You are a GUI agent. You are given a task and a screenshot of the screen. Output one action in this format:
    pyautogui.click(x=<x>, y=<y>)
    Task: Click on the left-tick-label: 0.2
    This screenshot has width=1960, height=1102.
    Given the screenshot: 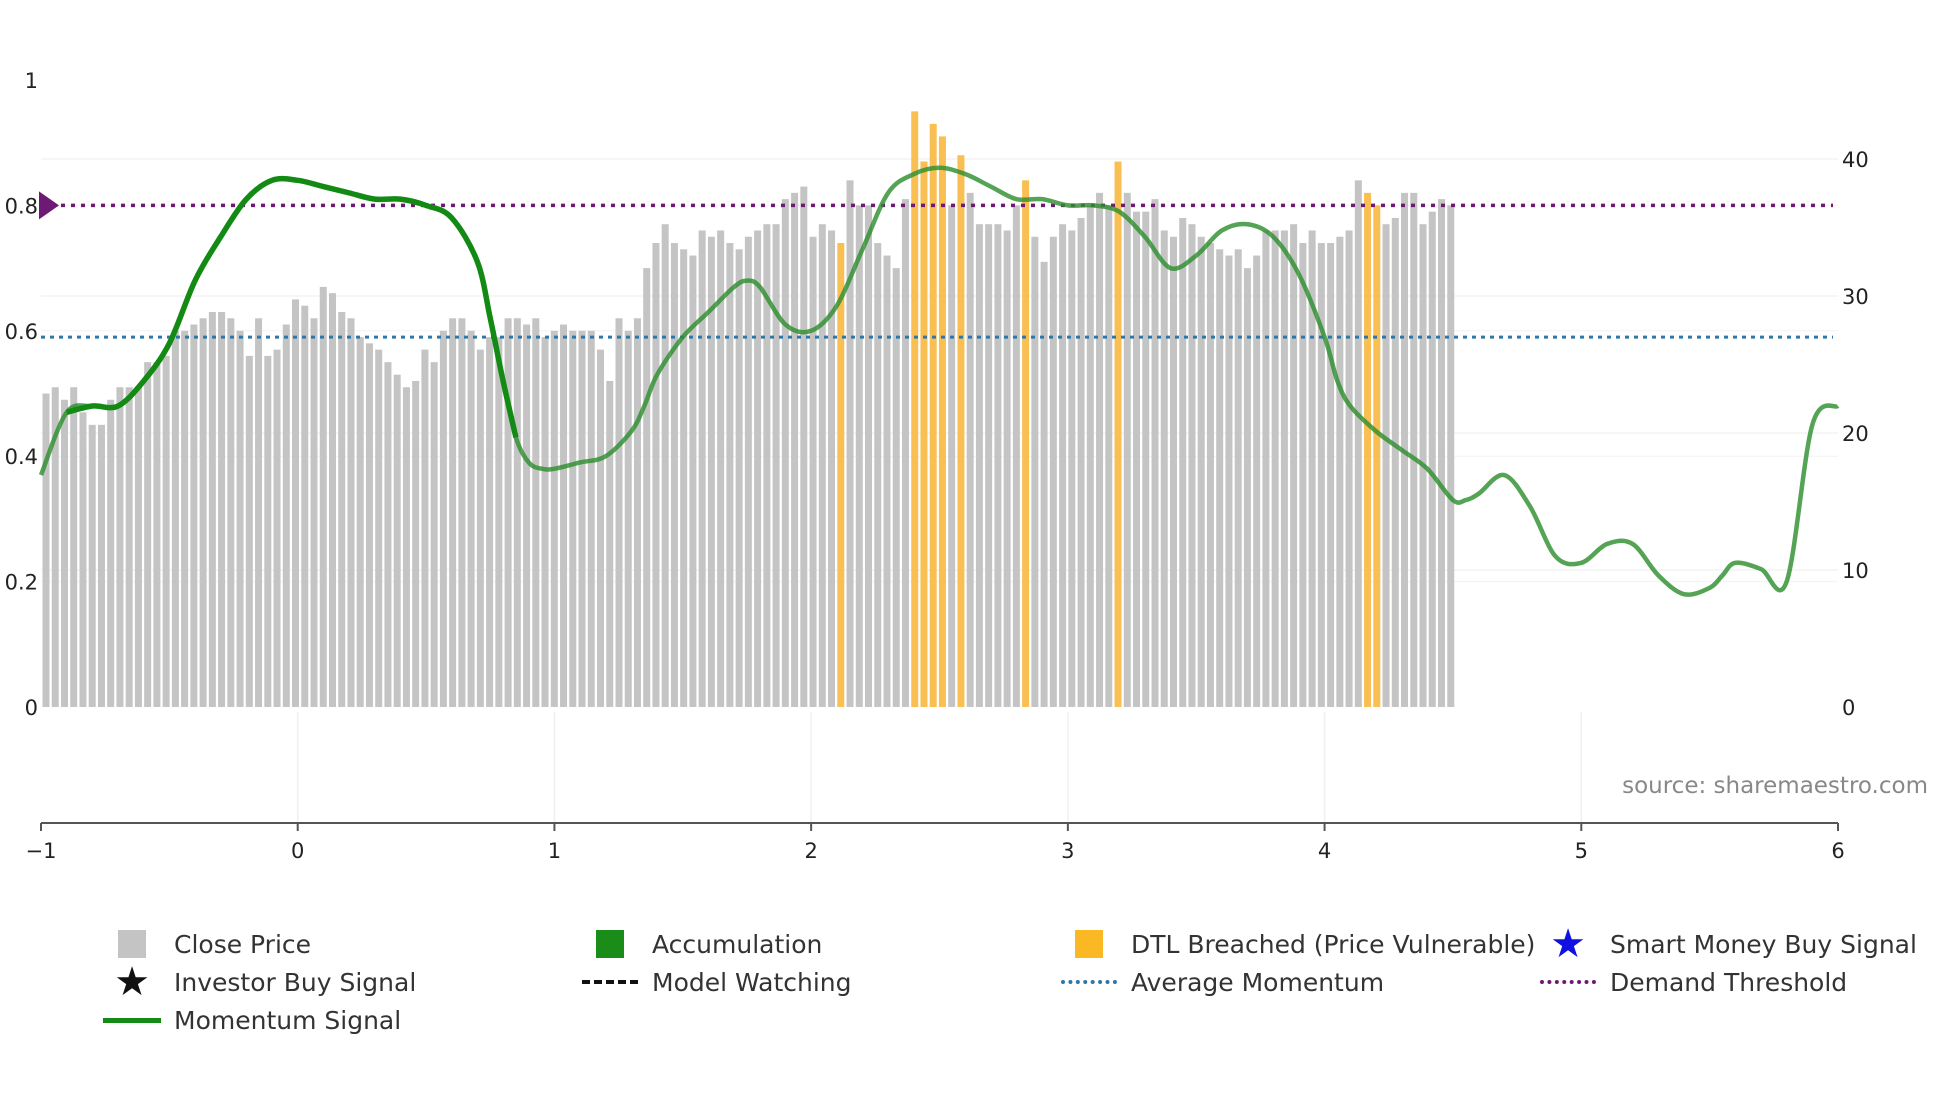 What is the action you would take?
    pyautogui.click(x=21, y=583)
    